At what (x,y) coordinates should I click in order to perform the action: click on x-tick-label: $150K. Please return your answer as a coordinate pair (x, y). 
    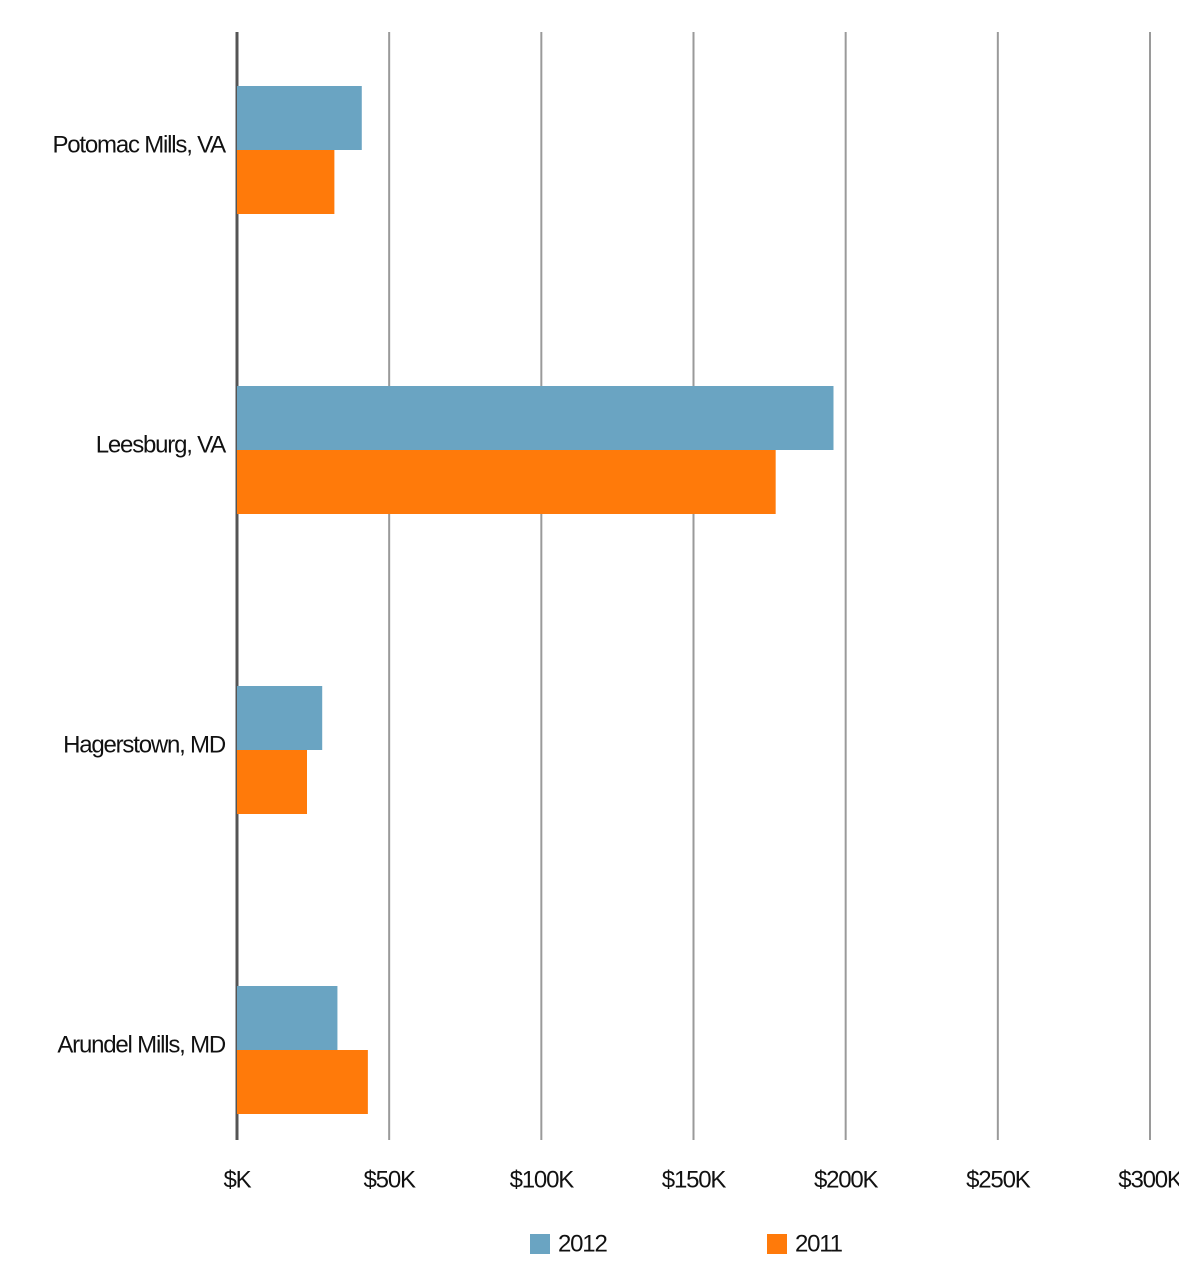
    Looking at the image, I should click on (694, 1179).